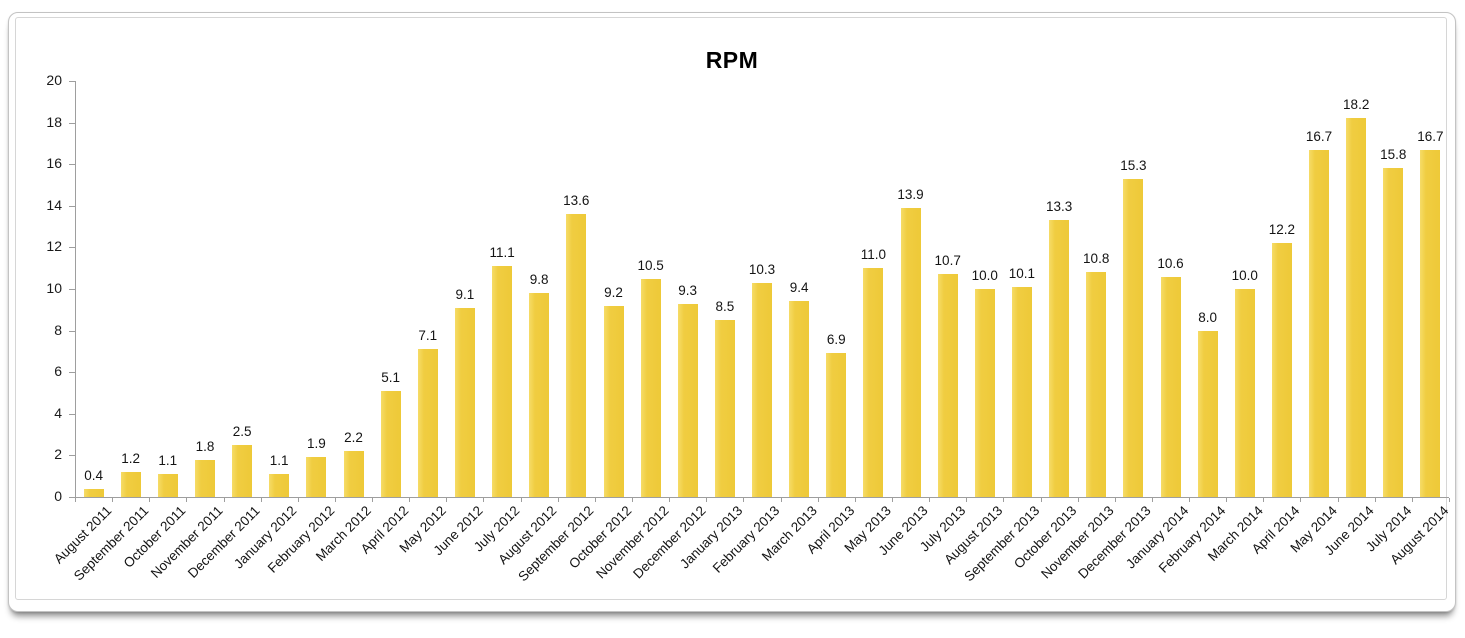 Image resolution: width=1465 pixels, height=638 pixels. Describe the element at coordinates (539, 395) in the screenshot. I see `bar-august-2012` at that location.